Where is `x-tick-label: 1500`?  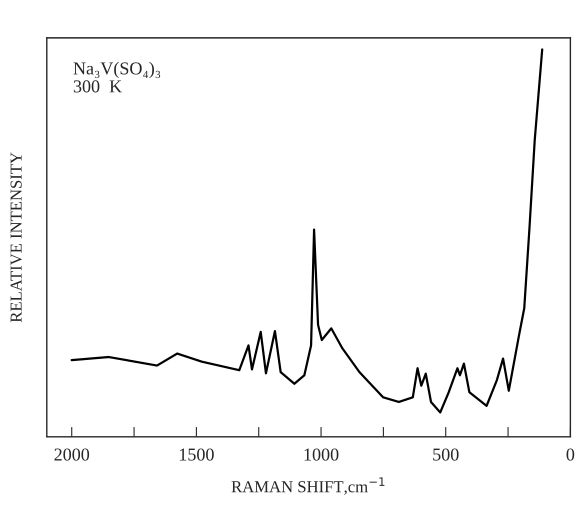
x-tick-label: 1500 is located at coordinates (197, 454).